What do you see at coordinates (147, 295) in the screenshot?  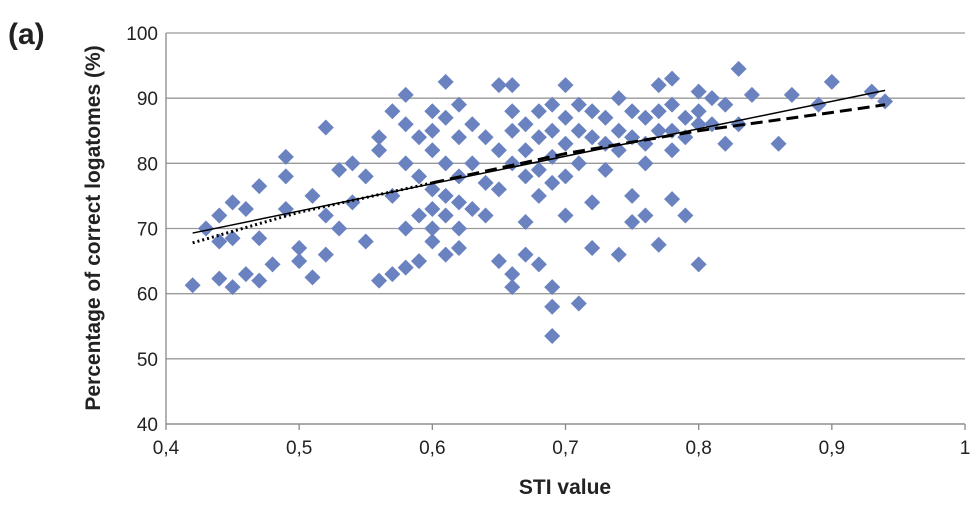 I see `y-tick-label: 60` at bounding box center [147, 295].